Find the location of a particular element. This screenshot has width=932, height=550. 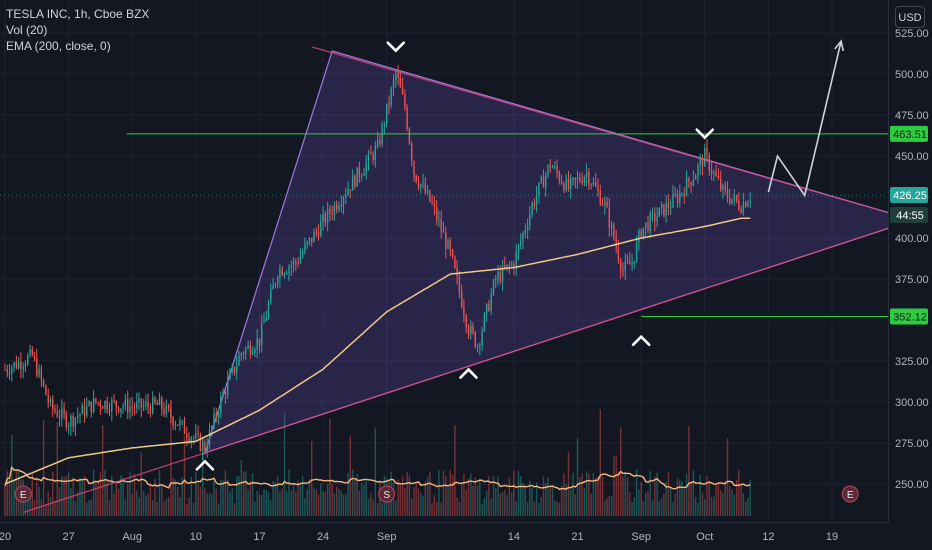

time-axis-tick-label: Oct is located at coordinates (704, 537).